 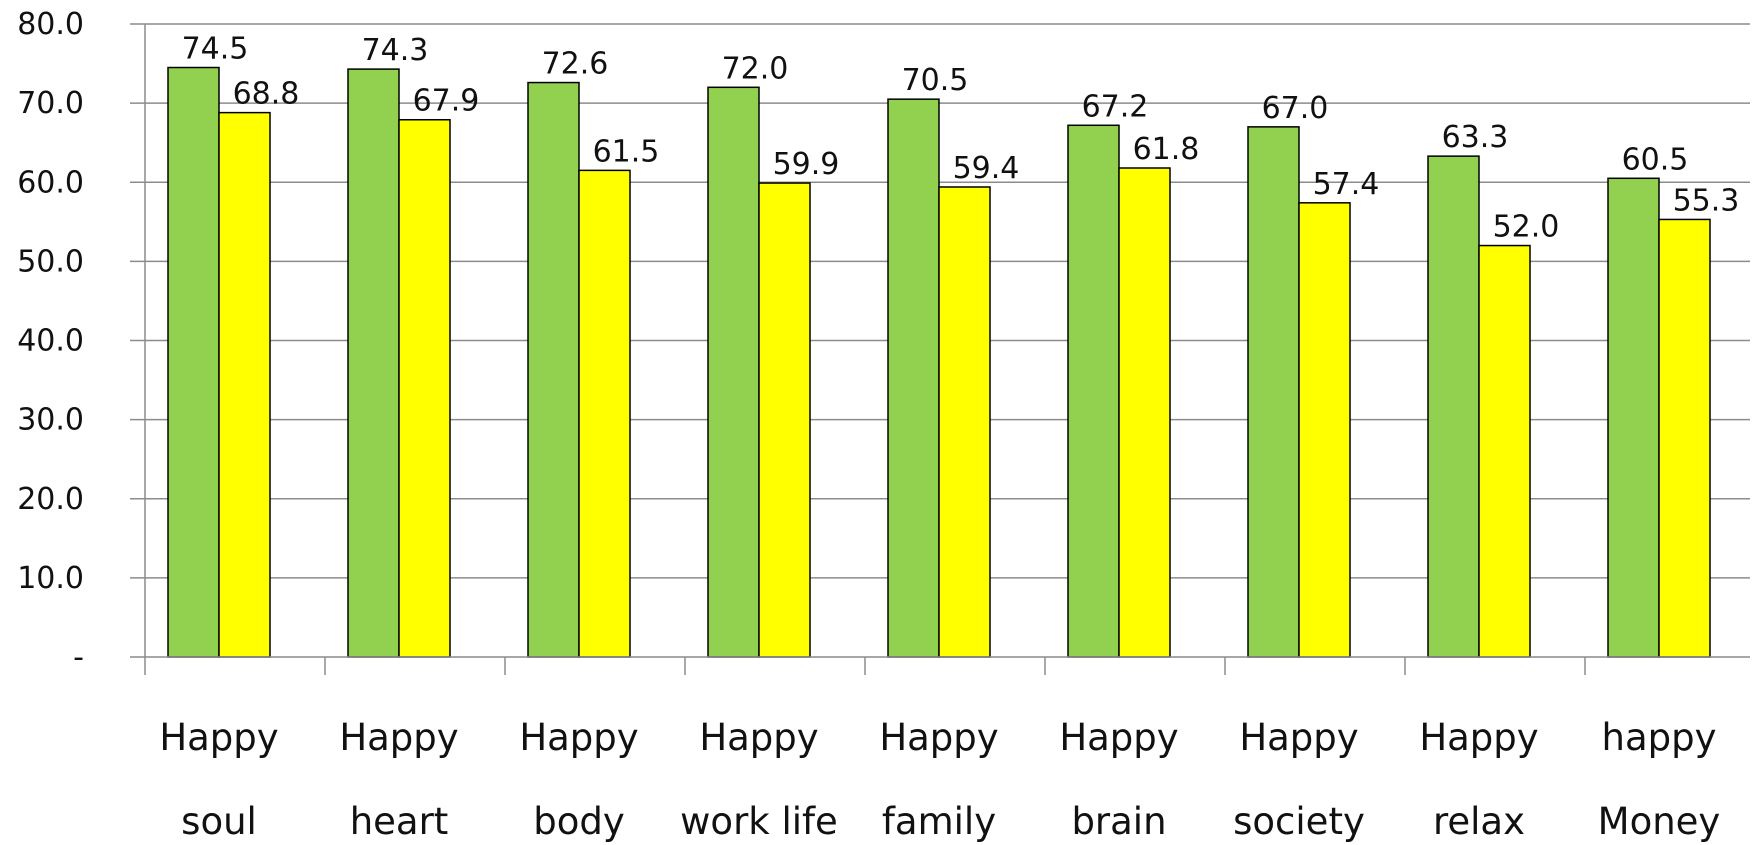 What do you see at coordinates (579, 821) in the screenshot?
I see `x-tick-label: body` at bounding box center [579, 821].